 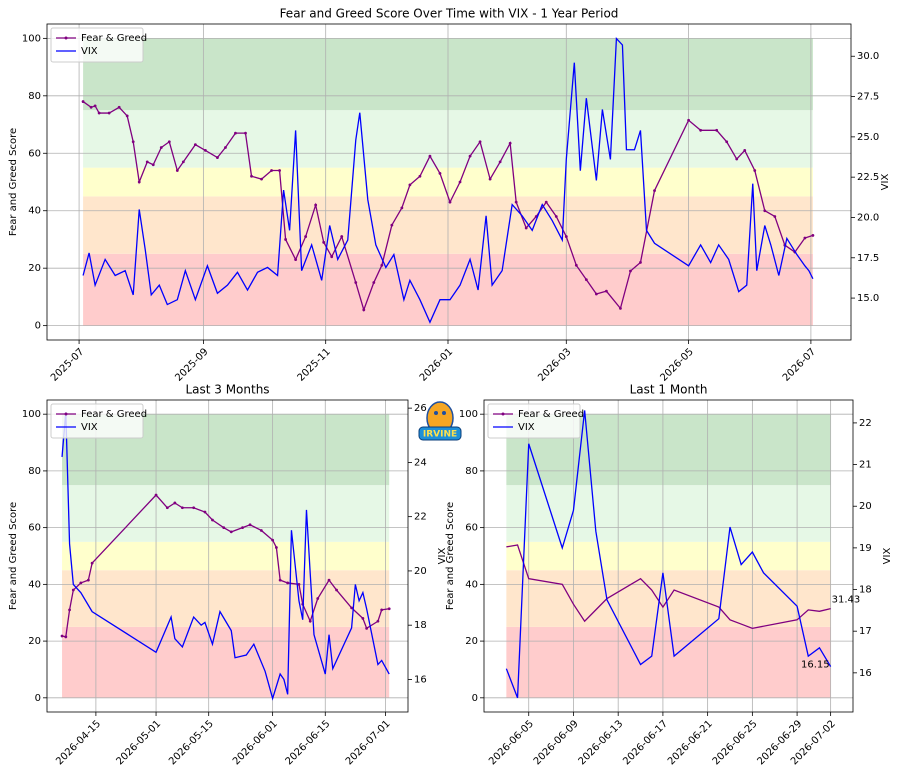 What do you see at coordinates (556, 742) in the screenshot?
I see `x-tick-label: 2026-06-09` at bounding box center [556, 742].